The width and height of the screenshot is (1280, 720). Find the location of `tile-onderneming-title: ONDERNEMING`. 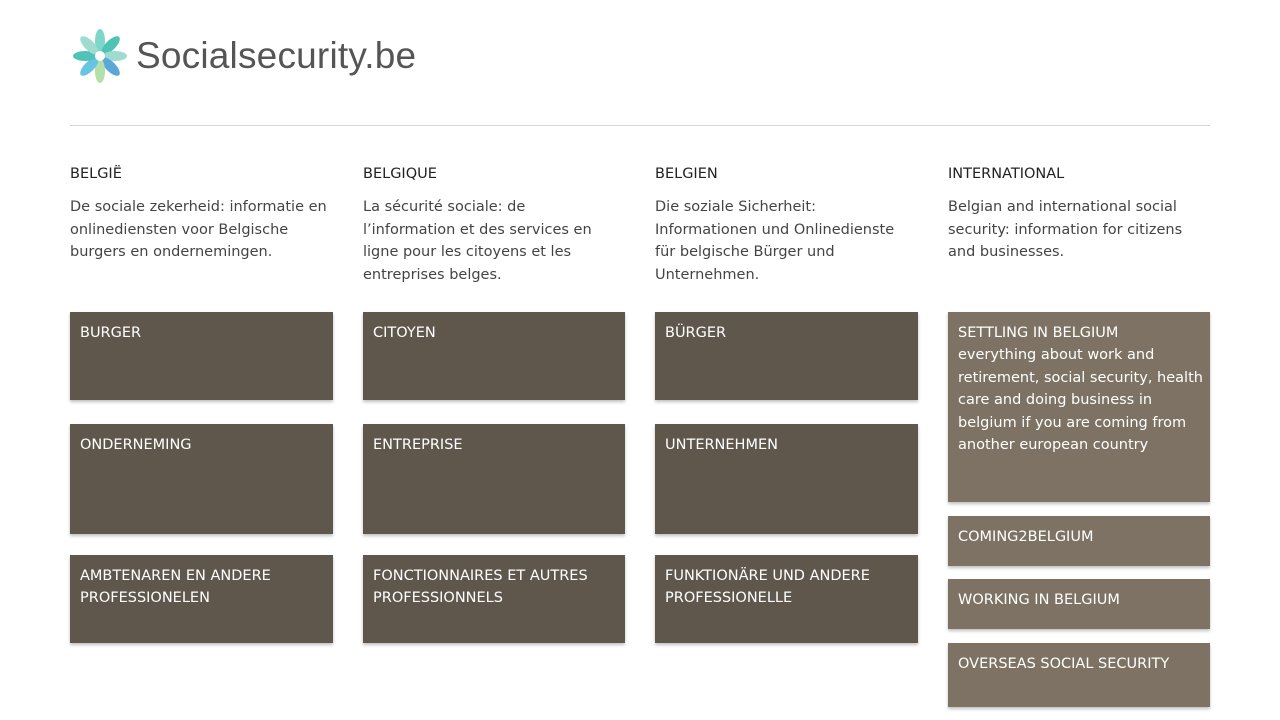

tile-onderneming-title: ONDERNEMING is located at coordinates (136, 445).